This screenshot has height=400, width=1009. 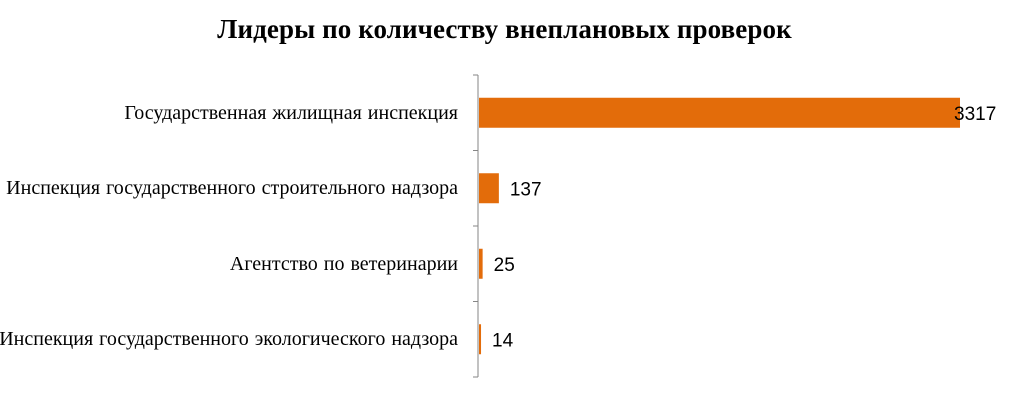 I want to click on bar-housing-inspection, so click(x=719, y=112).